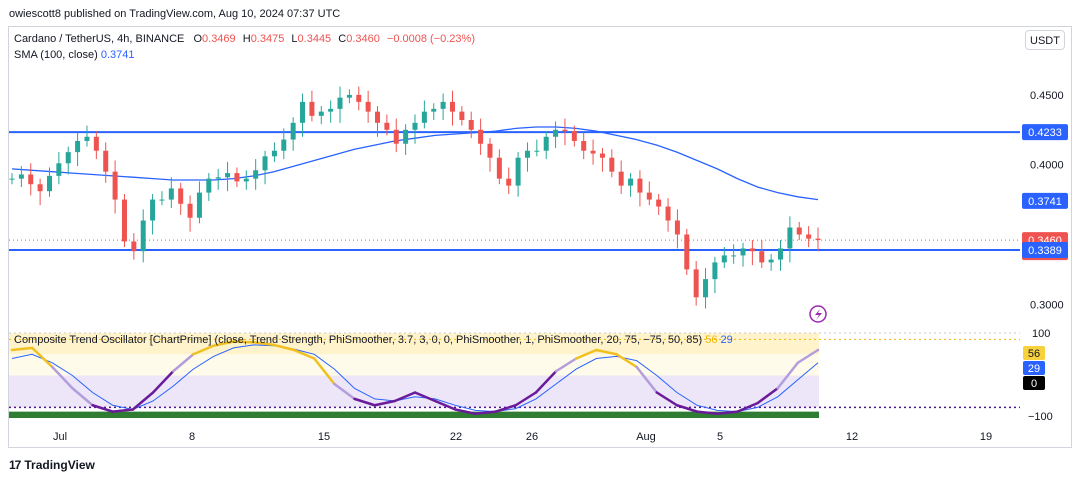 Image resolution: width=1080 pixels, height=480 pixels. Describe the element at coordinates (219, 39) in the screenshot. I see `open-value: 0.3469` at that location.